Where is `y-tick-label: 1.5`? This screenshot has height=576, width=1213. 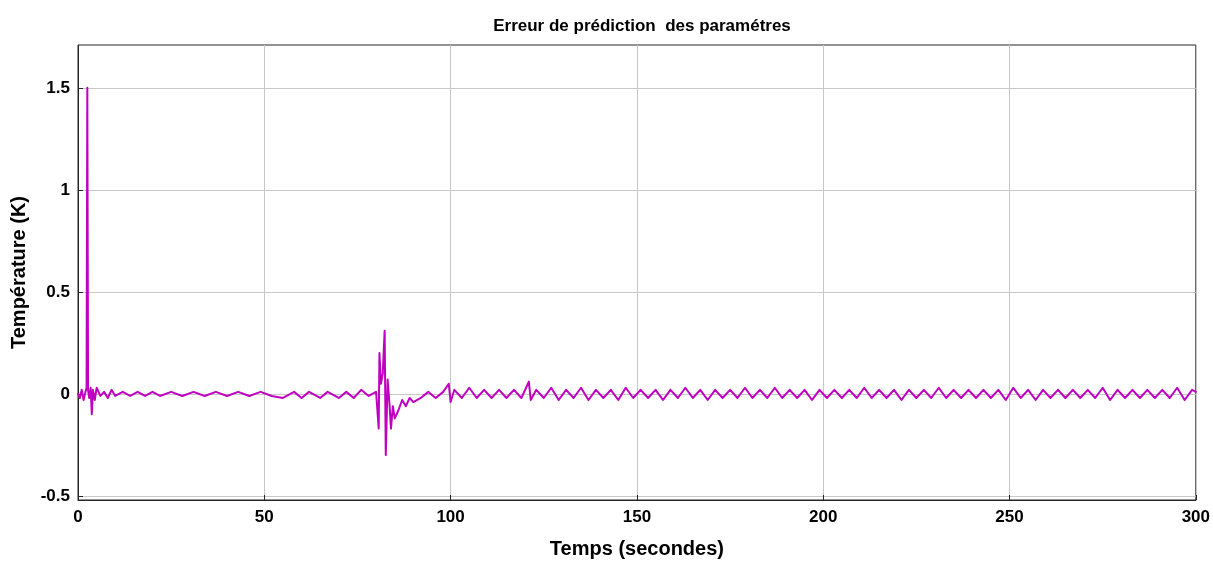 y-tick-label: 1.5 is located at coordinates (58, 88).